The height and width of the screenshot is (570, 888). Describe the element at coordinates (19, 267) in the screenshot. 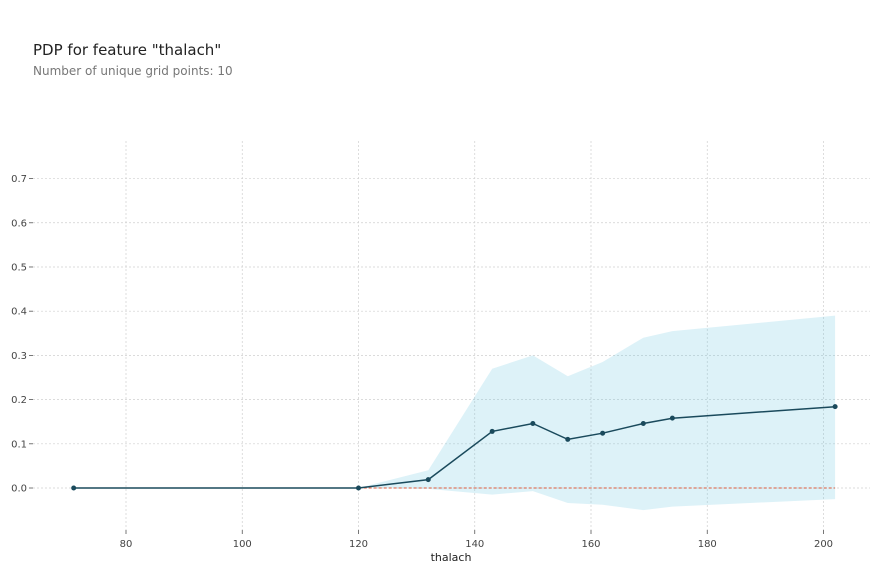

I see `y-tick-label: 0.5` at that location.